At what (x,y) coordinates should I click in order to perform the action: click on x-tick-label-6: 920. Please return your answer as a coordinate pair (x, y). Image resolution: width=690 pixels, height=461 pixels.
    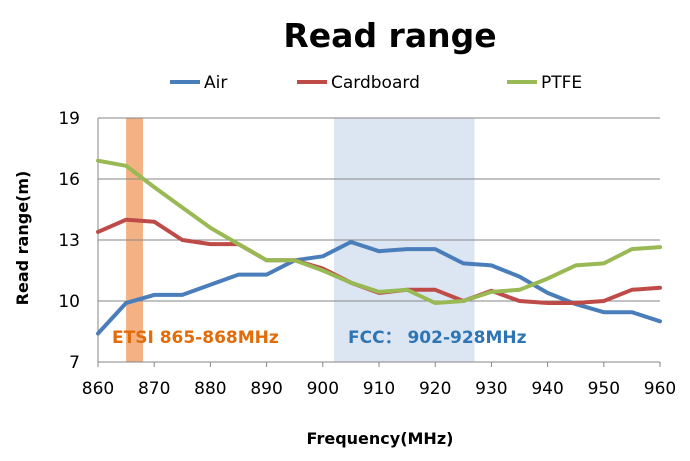
    Looking at the image, I should click on (435, 389).